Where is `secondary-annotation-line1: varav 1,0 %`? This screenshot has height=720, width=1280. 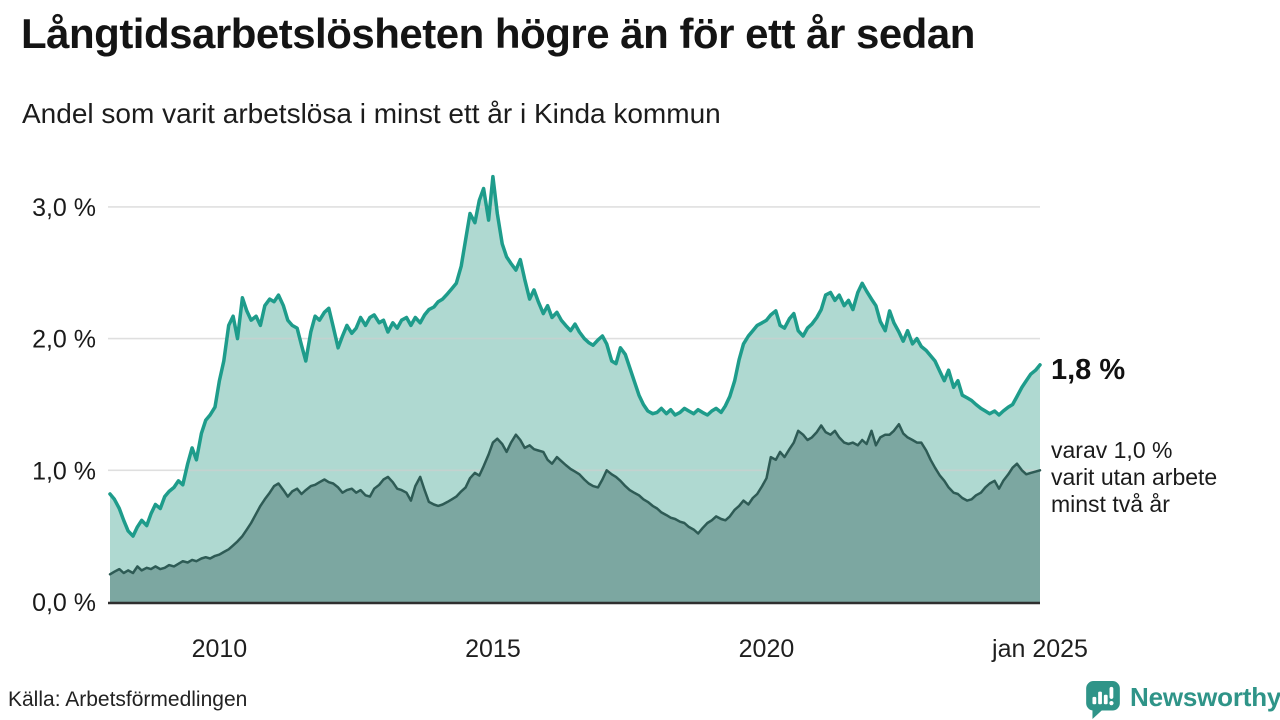 secondary-annotation-line1: varav 1,0 % is located at coordinates (1112, 450).